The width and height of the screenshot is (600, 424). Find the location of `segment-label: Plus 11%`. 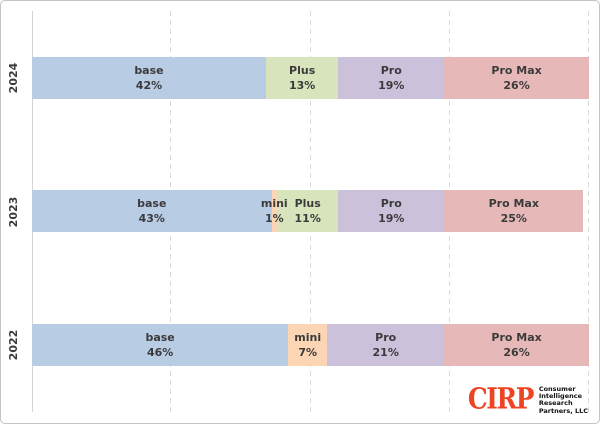

segment-label: Plus 11% is located at coordinates (307, 211).